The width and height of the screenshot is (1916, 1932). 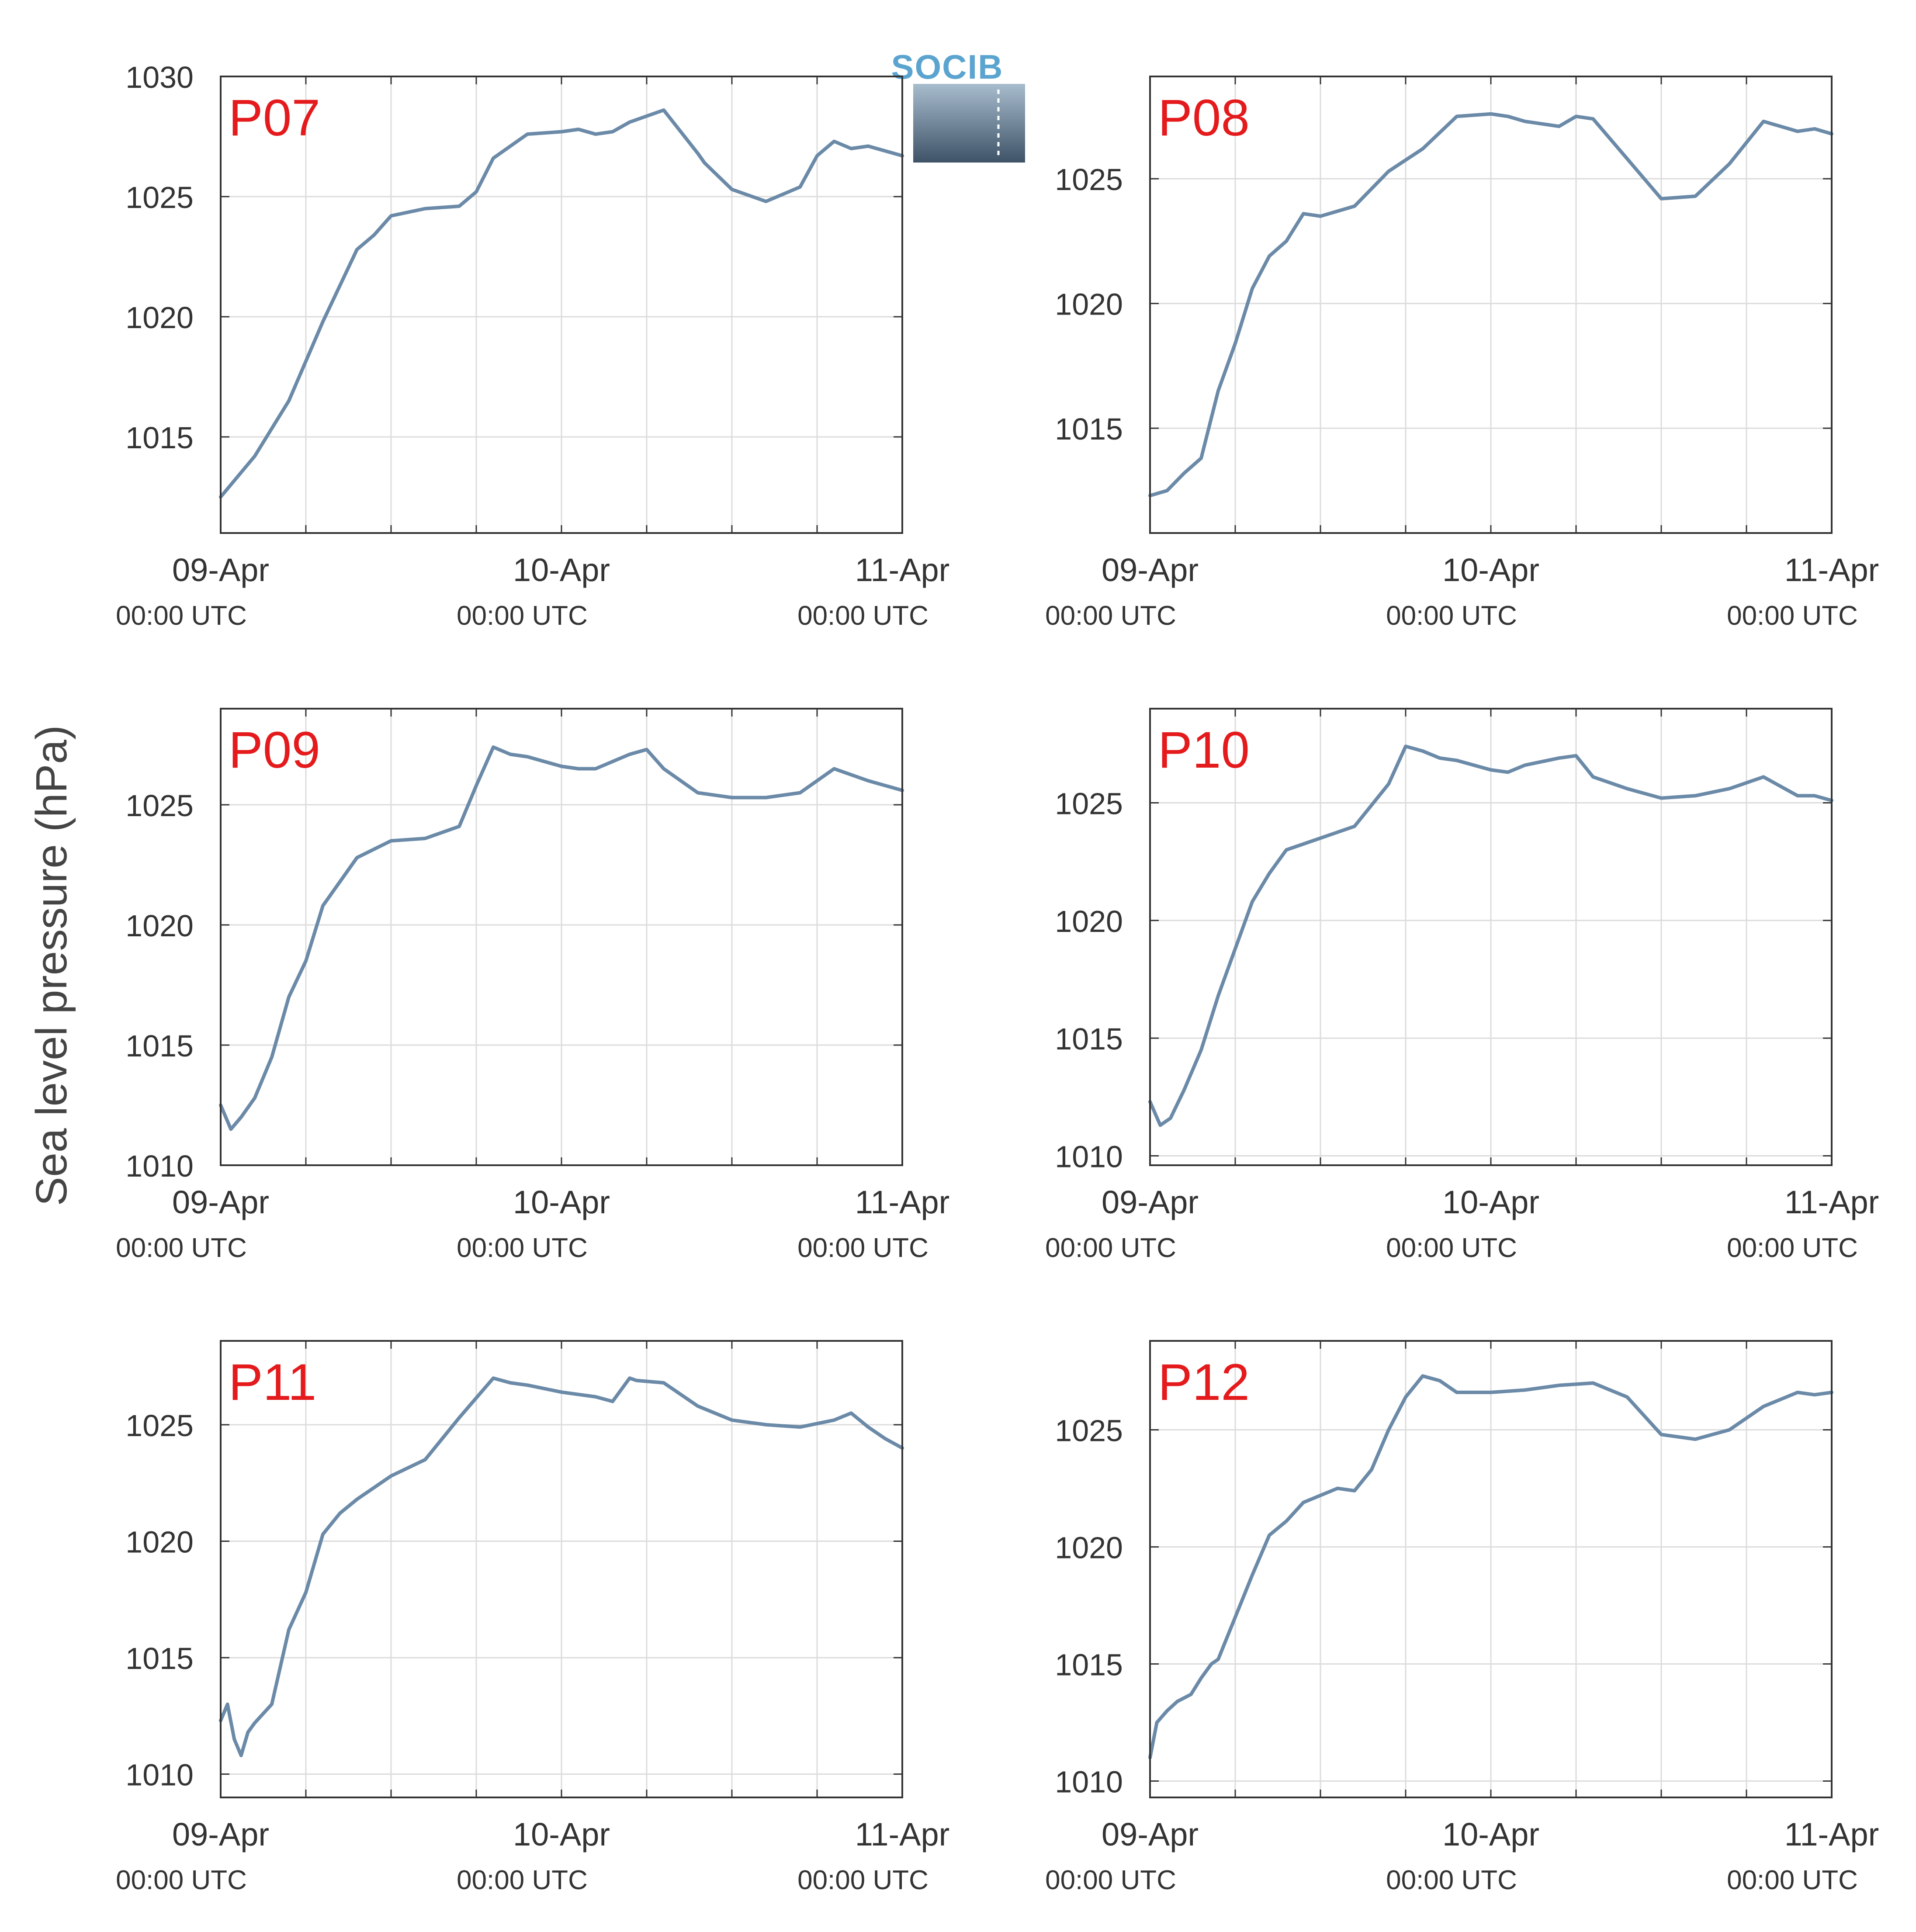 What do you see at coordinates (1204, 1382) in the screenshot?
I see `station-label: P12` at bounding box center [1204, 1382].